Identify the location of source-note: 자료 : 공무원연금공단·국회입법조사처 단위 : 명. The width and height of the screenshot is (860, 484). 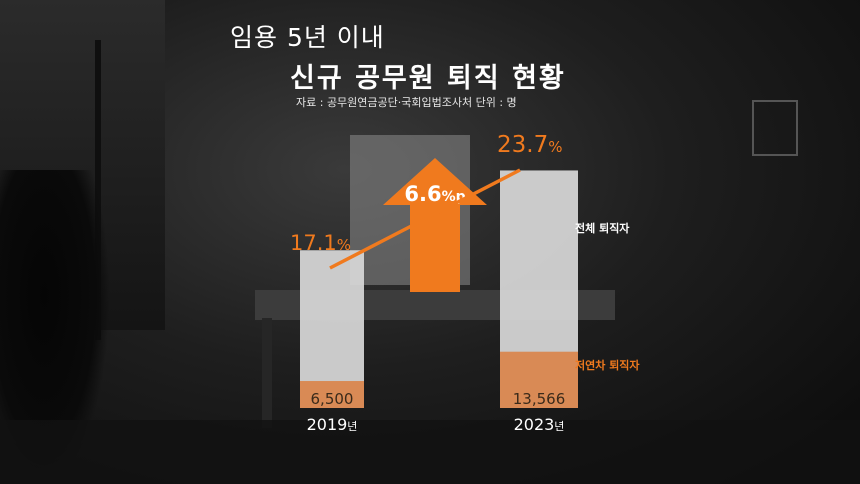
(406, 102).